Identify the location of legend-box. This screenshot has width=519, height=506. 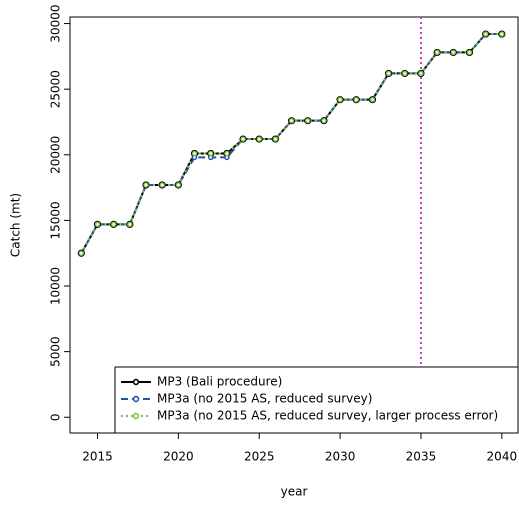
(316, 400).